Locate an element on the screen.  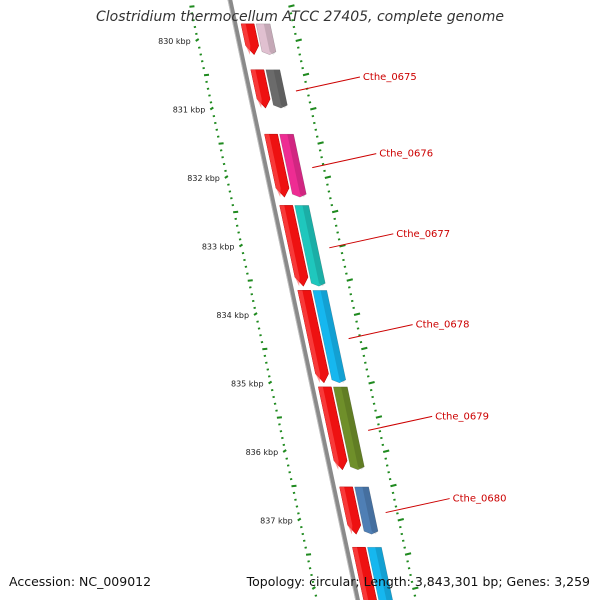
accession-text: Accession: NC_009012 is located at coordinates (80, 581).